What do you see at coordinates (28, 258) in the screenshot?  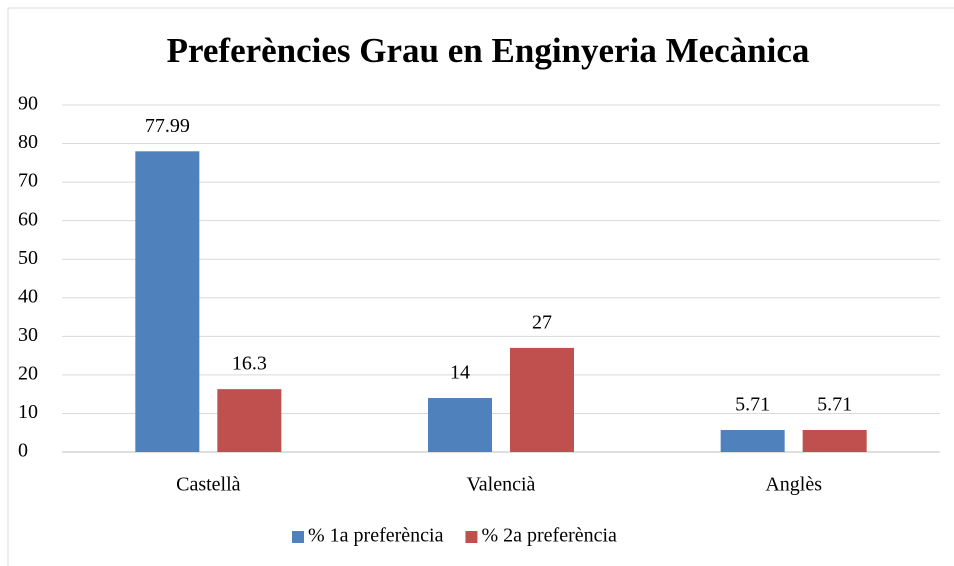 I see `y-tick-label: 50` at bounding box center [28, 258].